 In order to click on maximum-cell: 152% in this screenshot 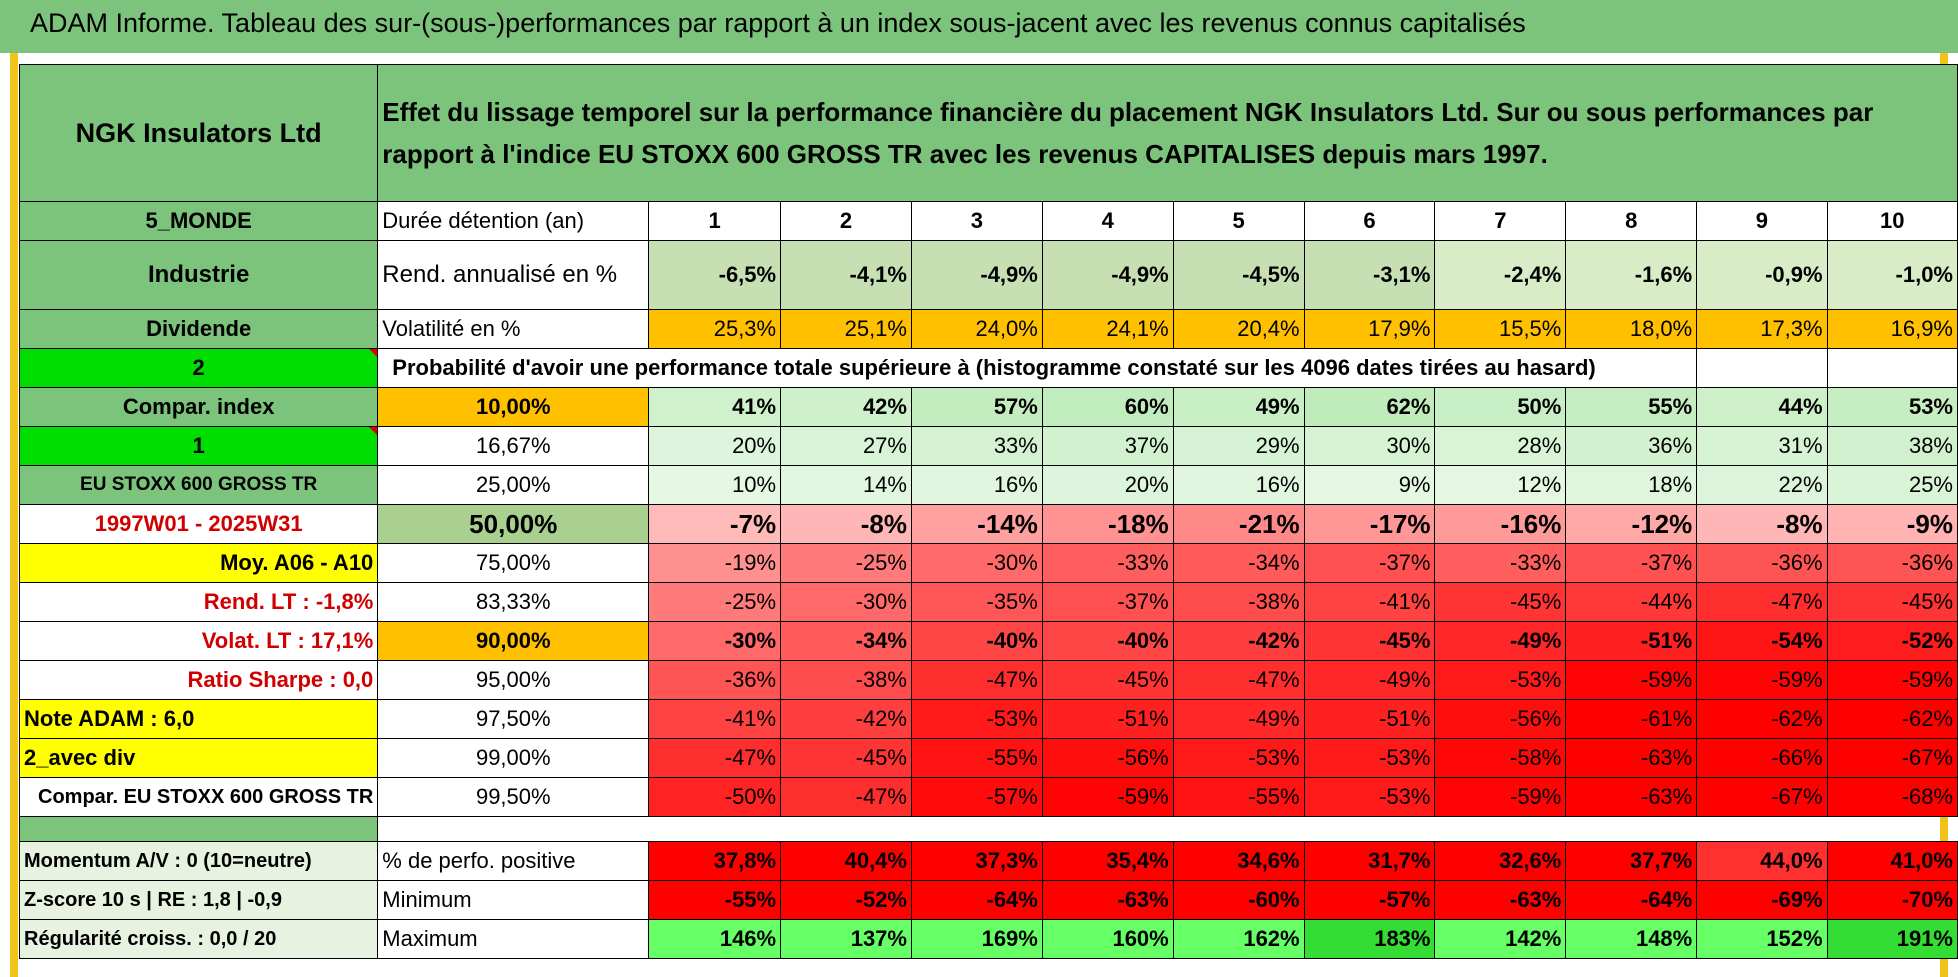, I will do `click(1762, 939)`.